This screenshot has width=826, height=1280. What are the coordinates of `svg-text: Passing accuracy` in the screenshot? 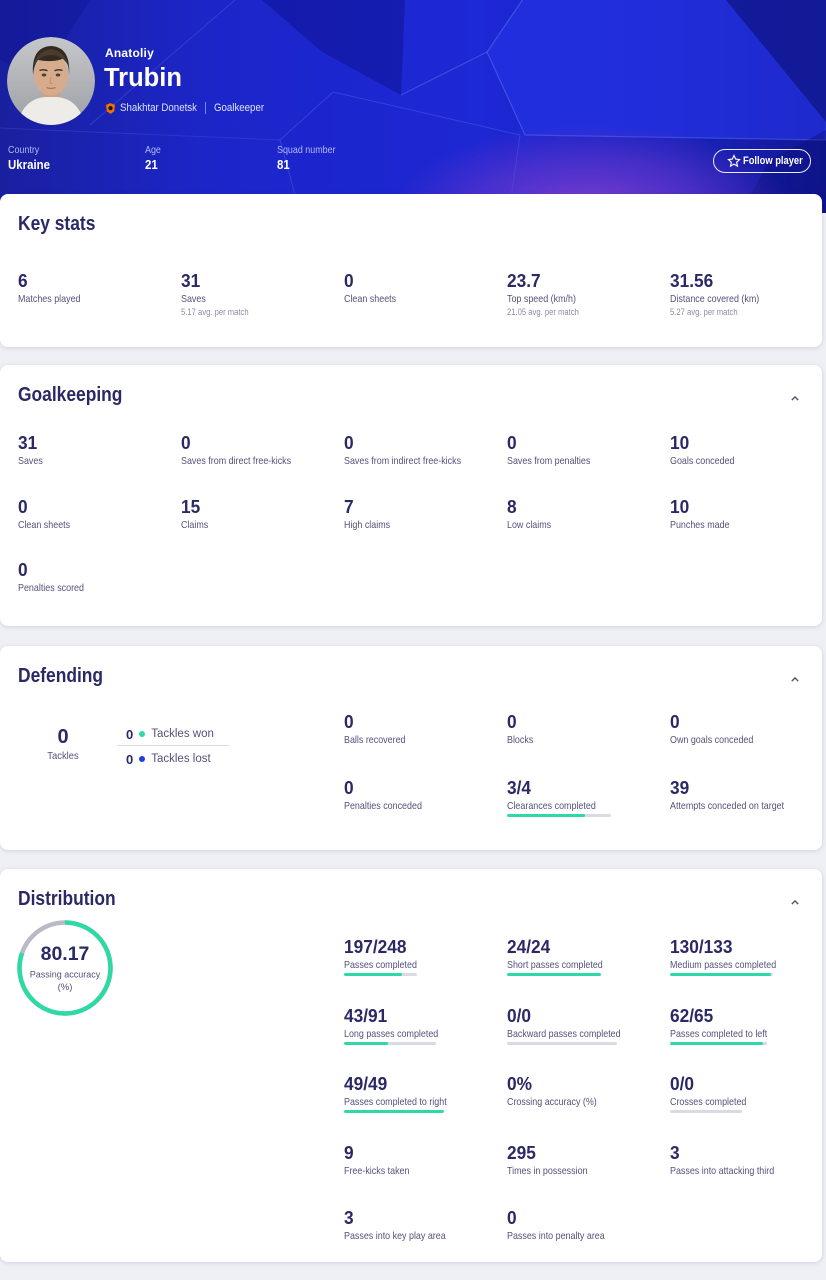 It's located at (65, 975).